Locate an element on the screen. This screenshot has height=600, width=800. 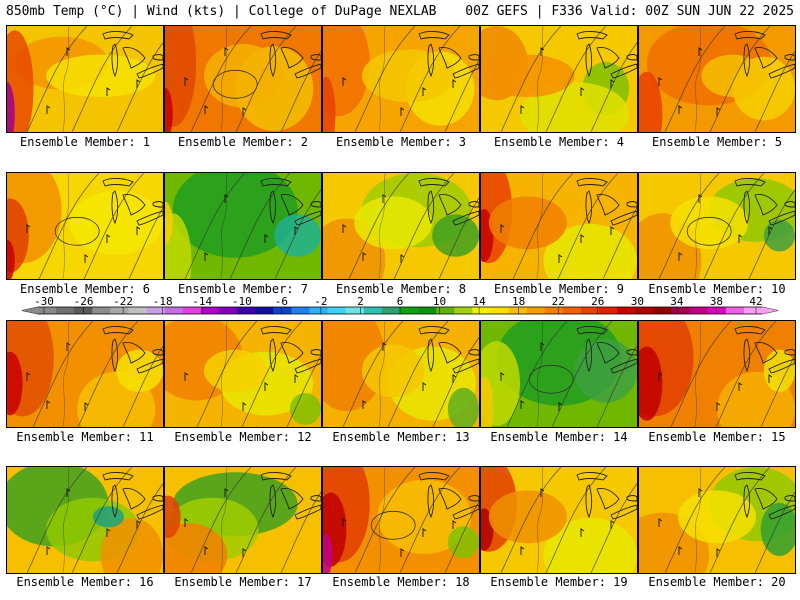
colorbar-tick-label: -6 is located at coordinates (281, 302).